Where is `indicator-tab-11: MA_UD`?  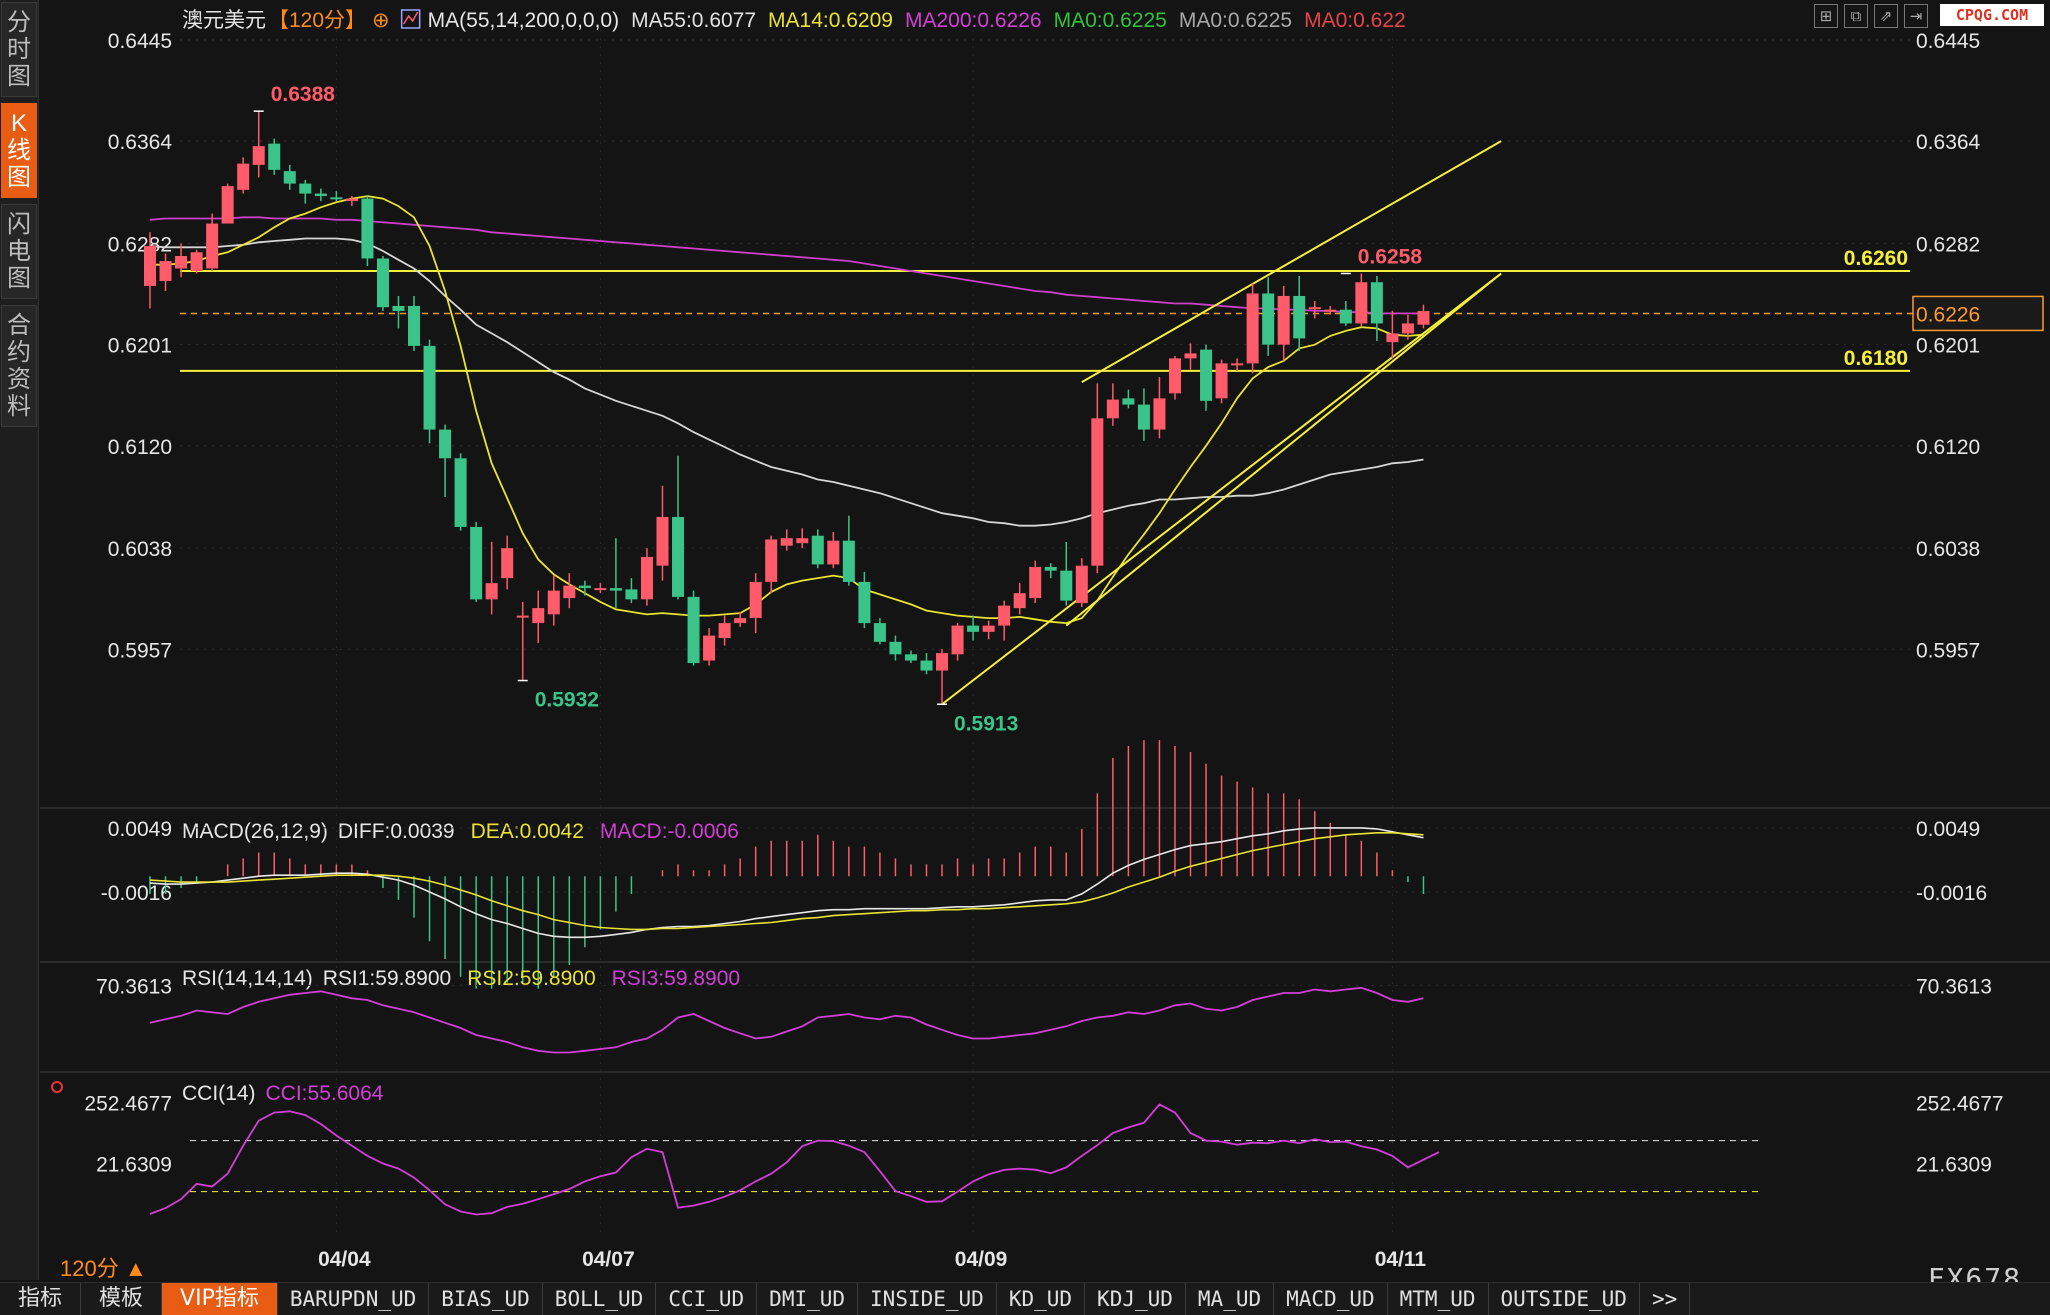 indicator-tab-11: MA_UD is located at coordinates (1230, 1299).